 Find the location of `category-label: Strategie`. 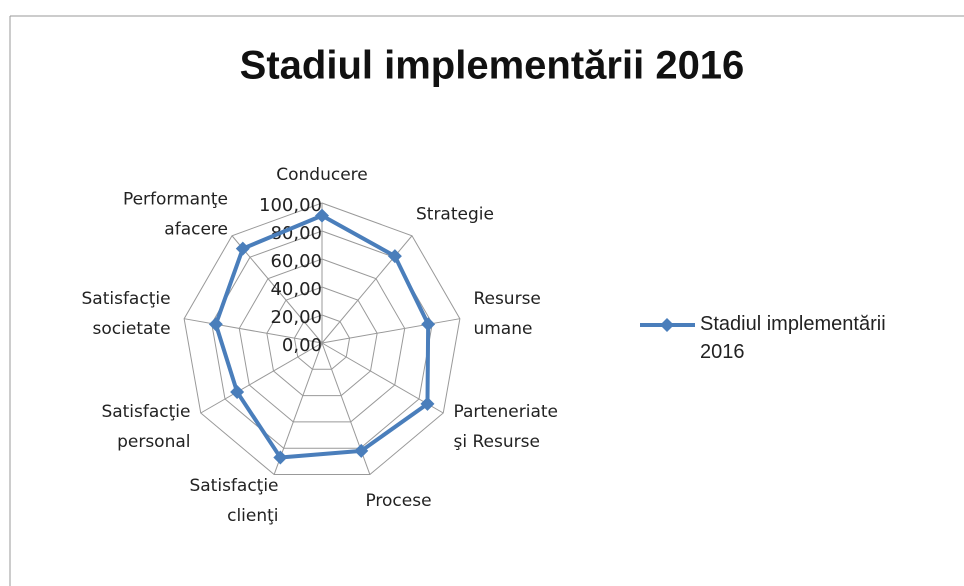

category-label: Strategie is located at coordinates (455, 214).